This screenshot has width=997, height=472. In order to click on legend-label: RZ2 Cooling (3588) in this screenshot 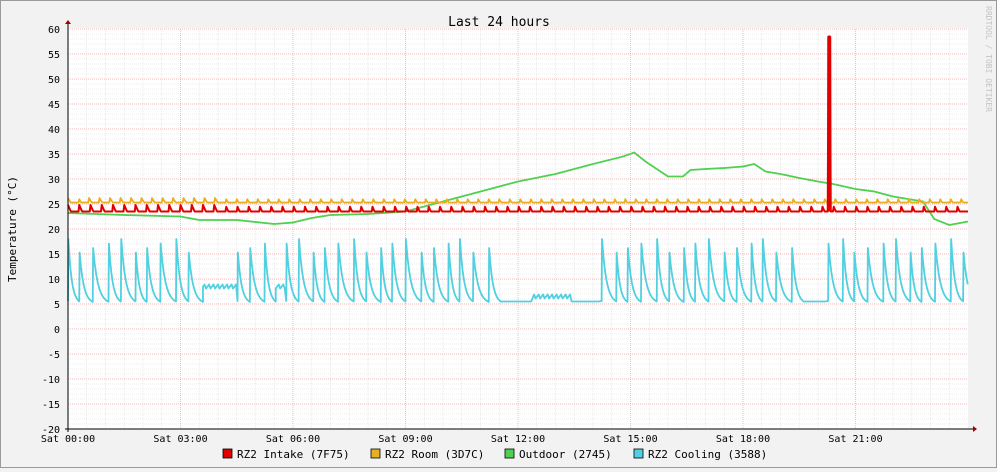, I will do `click(707, 454)`.